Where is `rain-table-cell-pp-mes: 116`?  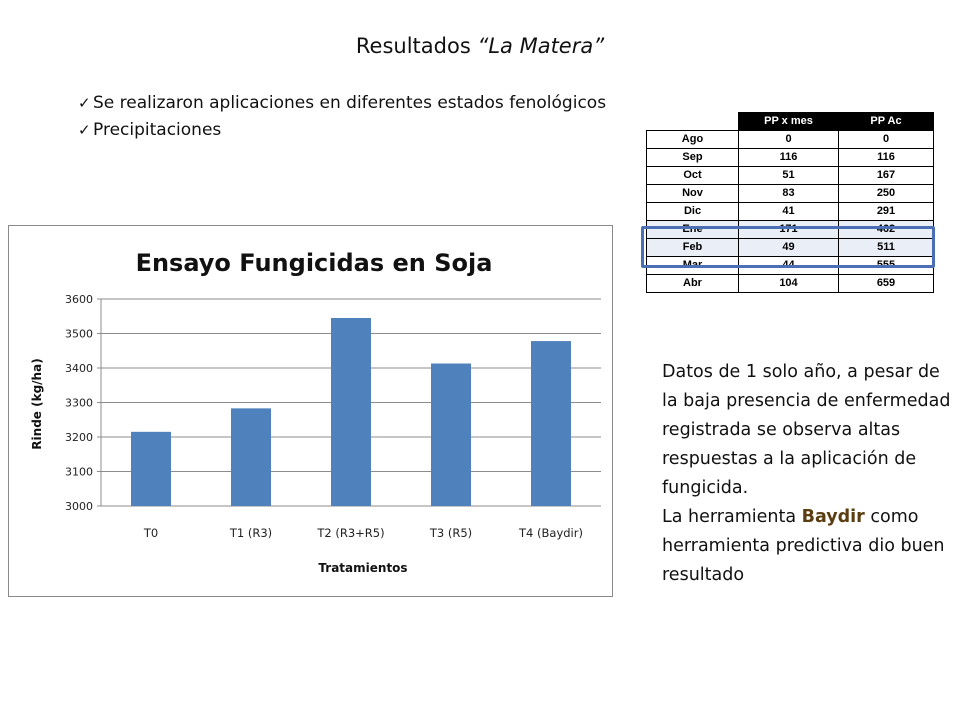
rain-table-cell-pp-mes: 116 is located at coordinates (788, 157).